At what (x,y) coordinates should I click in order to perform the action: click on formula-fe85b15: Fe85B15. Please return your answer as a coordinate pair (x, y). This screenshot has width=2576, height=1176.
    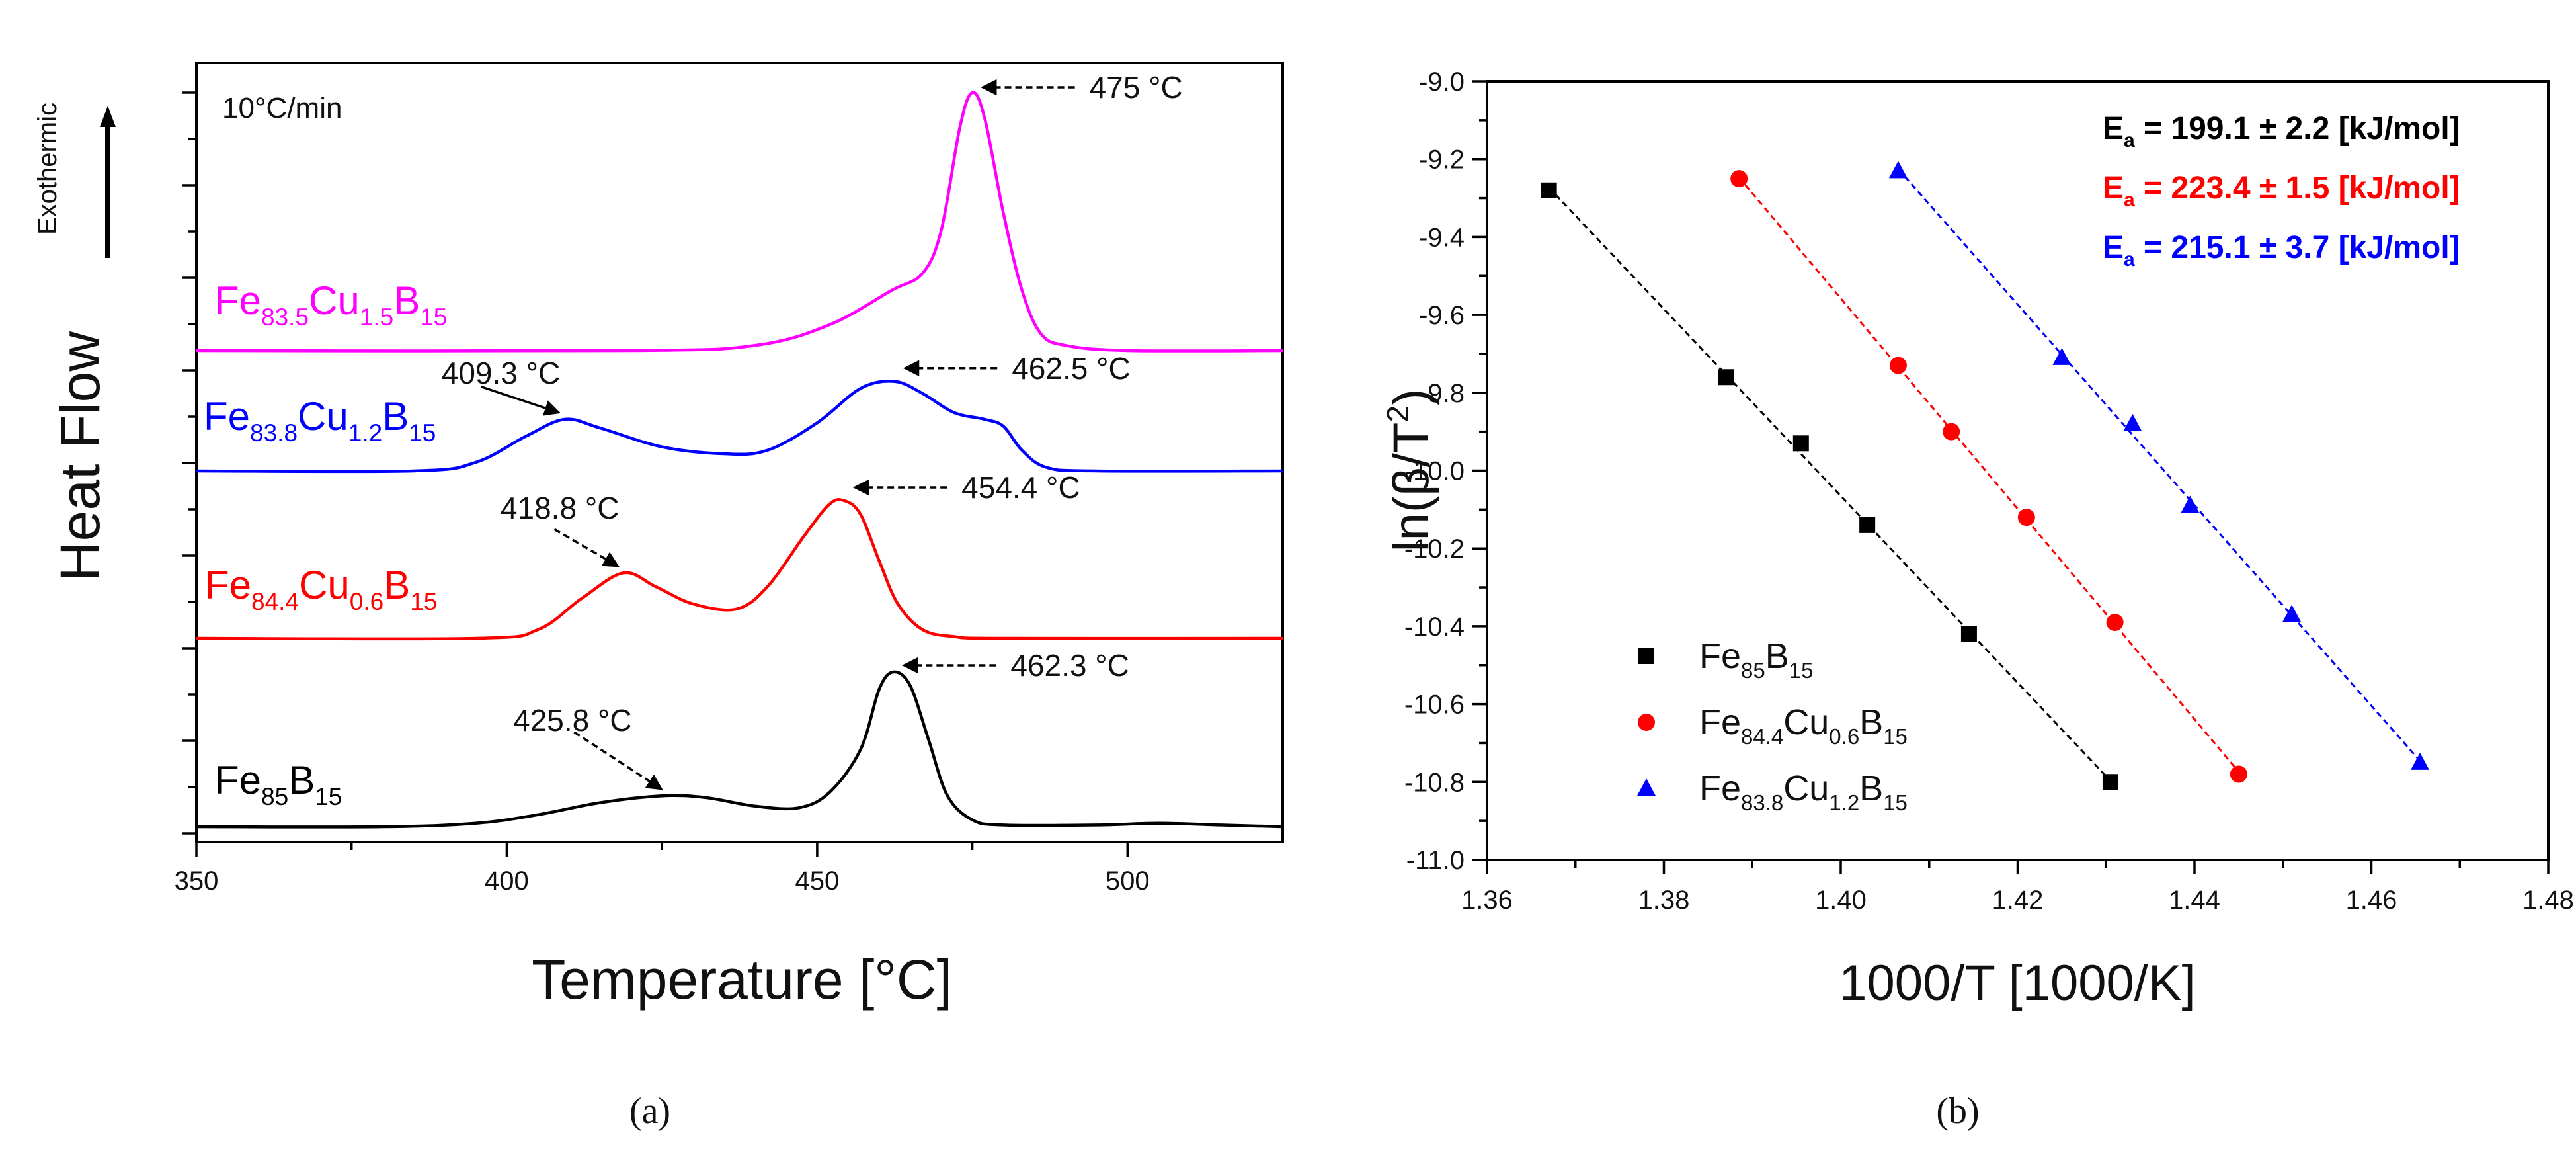
    Looking at the image, I should click on (278, 784).